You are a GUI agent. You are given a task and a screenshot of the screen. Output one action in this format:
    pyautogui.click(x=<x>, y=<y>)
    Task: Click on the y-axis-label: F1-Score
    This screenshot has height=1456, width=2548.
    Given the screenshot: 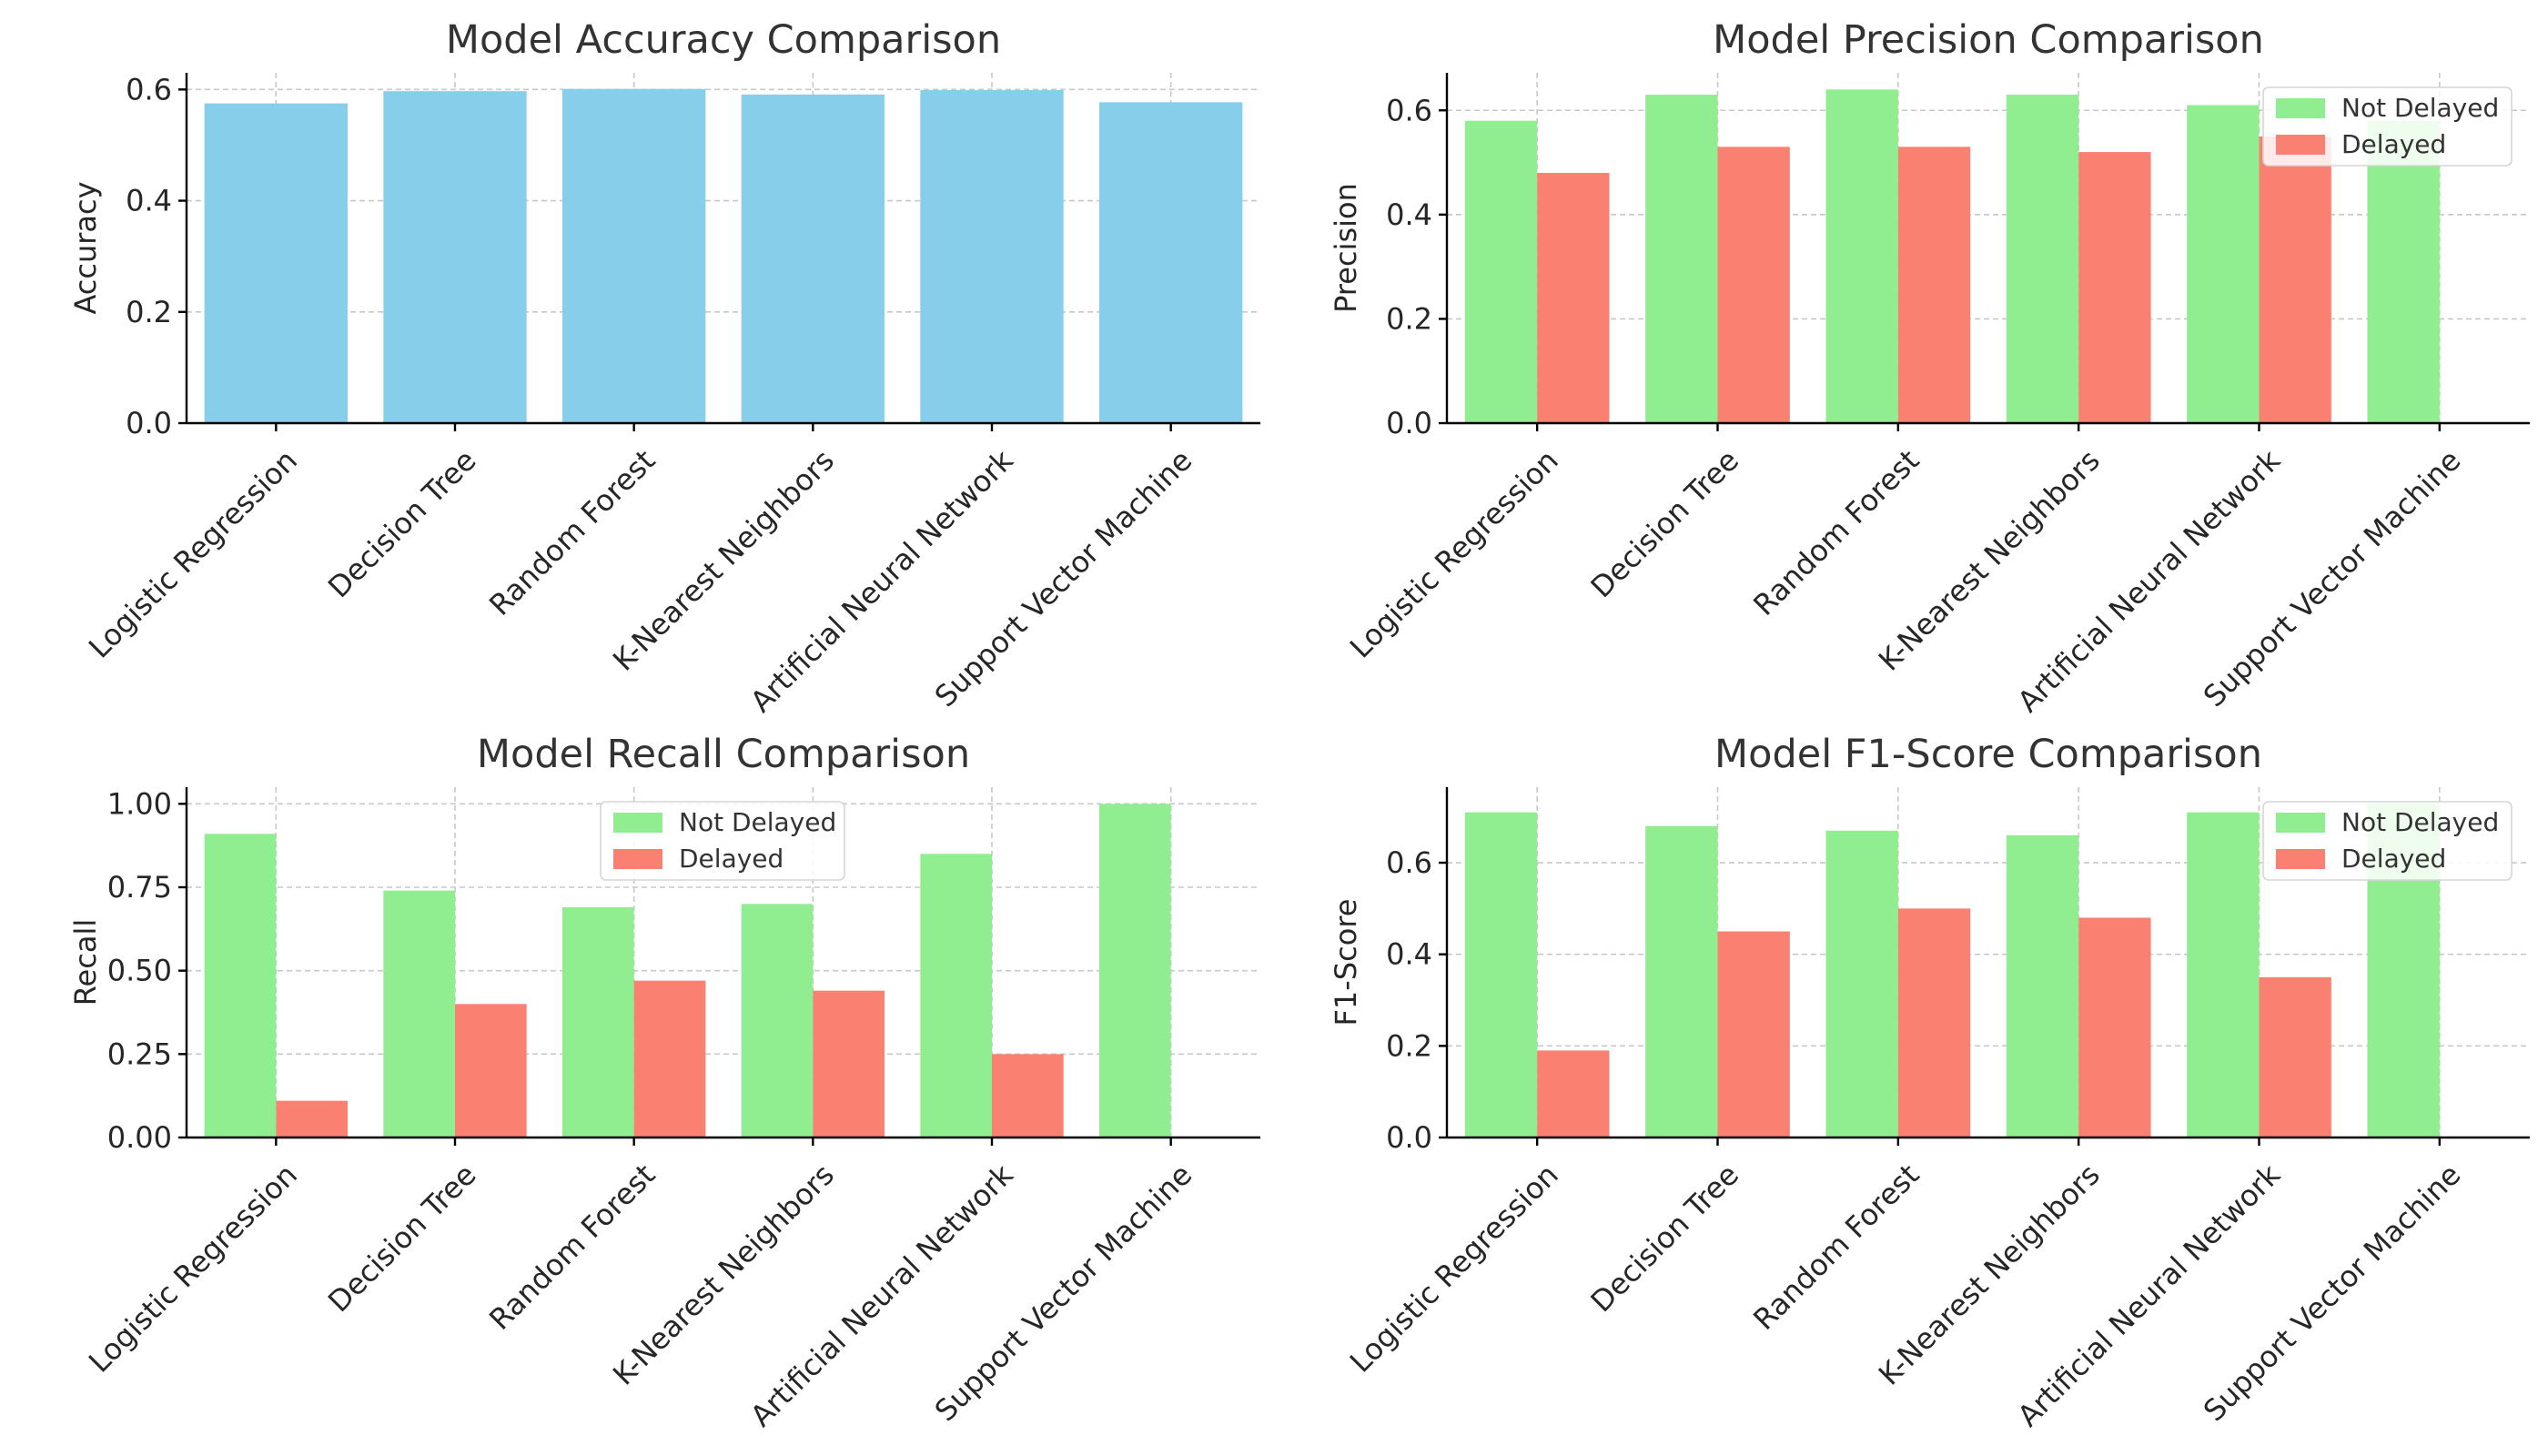 What is the action you would take?
    pyautogui.click(x=1346, y=963)
    